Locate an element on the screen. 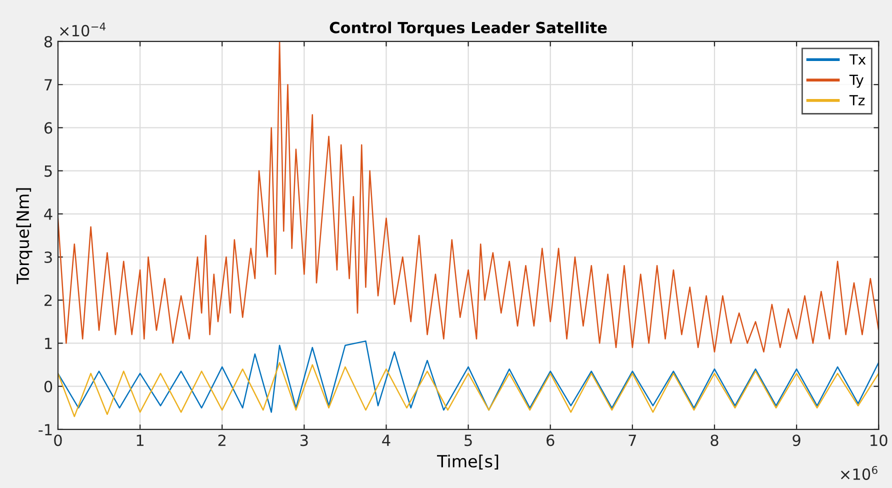 This screenshot has width=892, height=488. y-tick-label: 3 is located at coordinates (48, 257).